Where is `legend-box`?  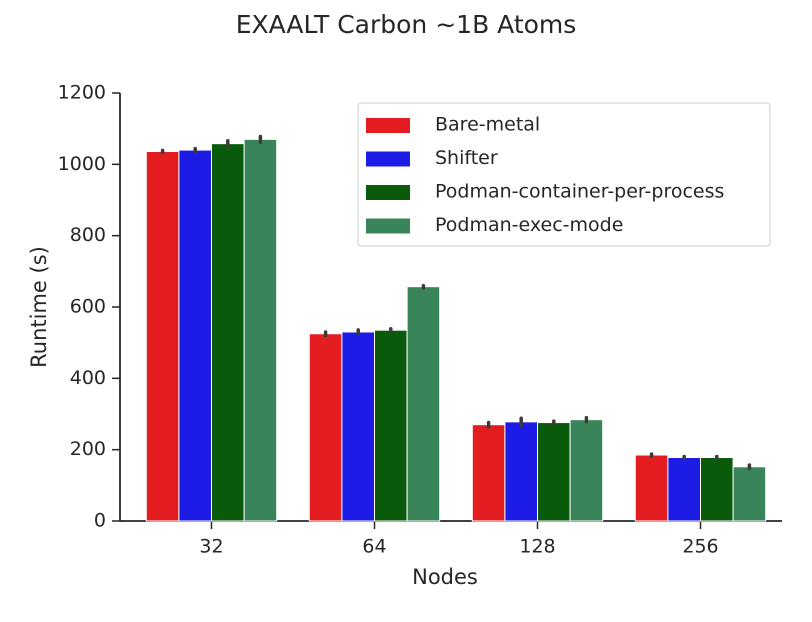
legend-box is located at coordinates (564, 174).